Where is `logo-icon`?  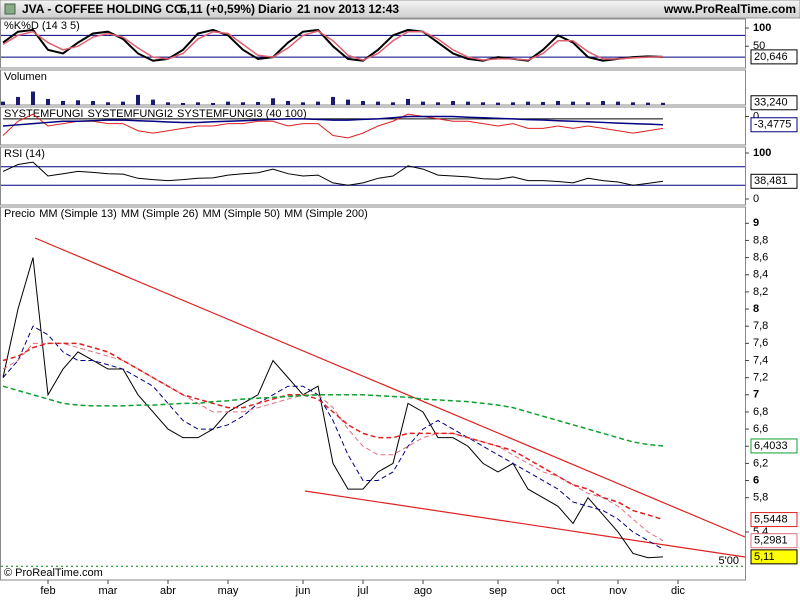
logo-icon is located at coordinates (10, 9).